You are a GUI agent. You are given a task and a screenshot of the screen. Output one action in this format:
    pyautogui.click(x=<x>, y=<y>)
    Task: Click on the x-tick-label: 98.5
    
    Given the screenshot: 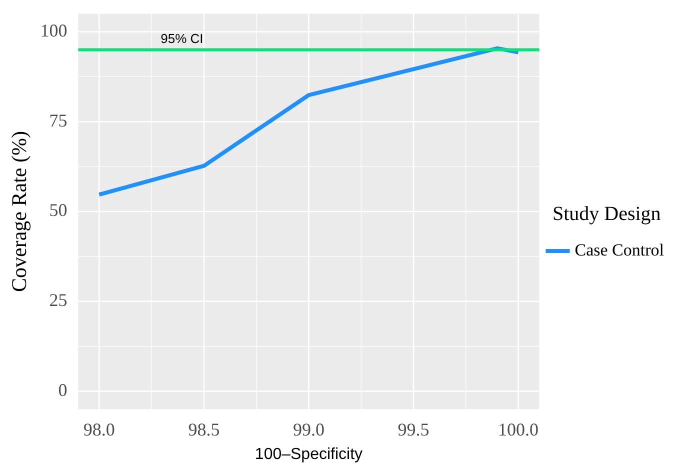 What is the action you would take?
    pyautogui.click(x=204, y=430)
    